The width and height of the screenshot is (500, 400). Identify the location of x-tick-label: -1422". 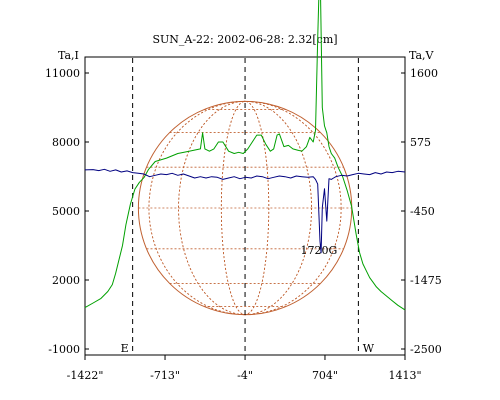
(85, 375).